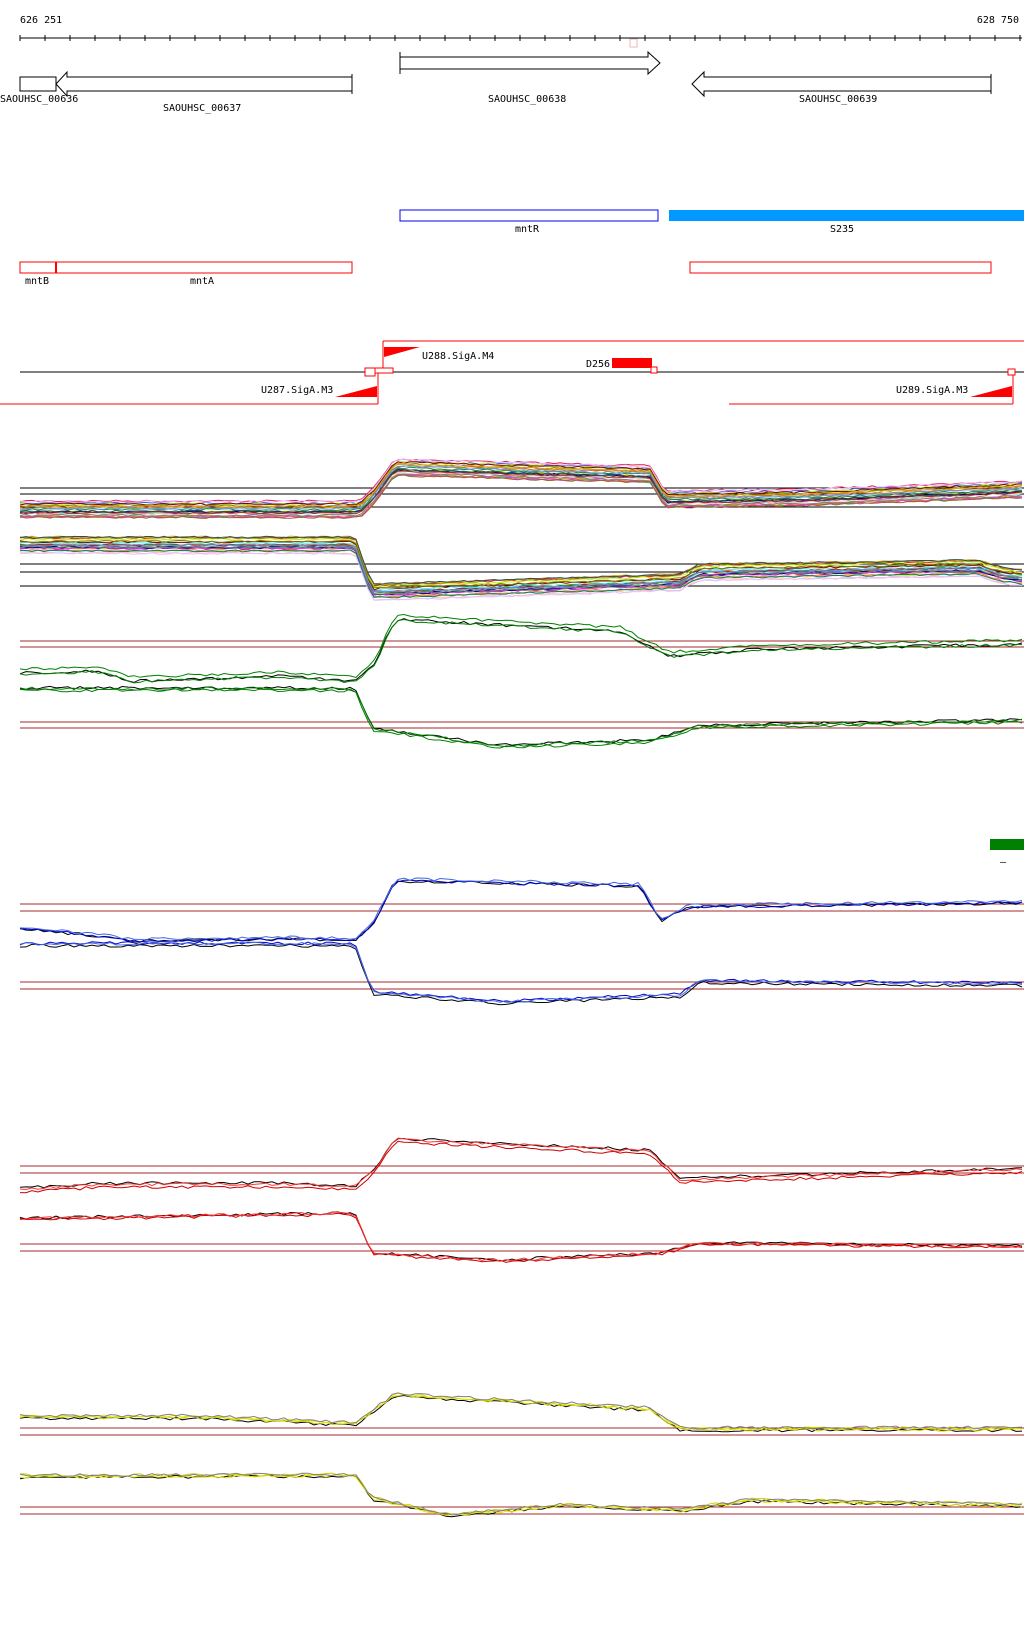 The width and height of the screenshot is (1024, 1640). I want to click on multi-sample-lines-bottom, so click(521, 568).